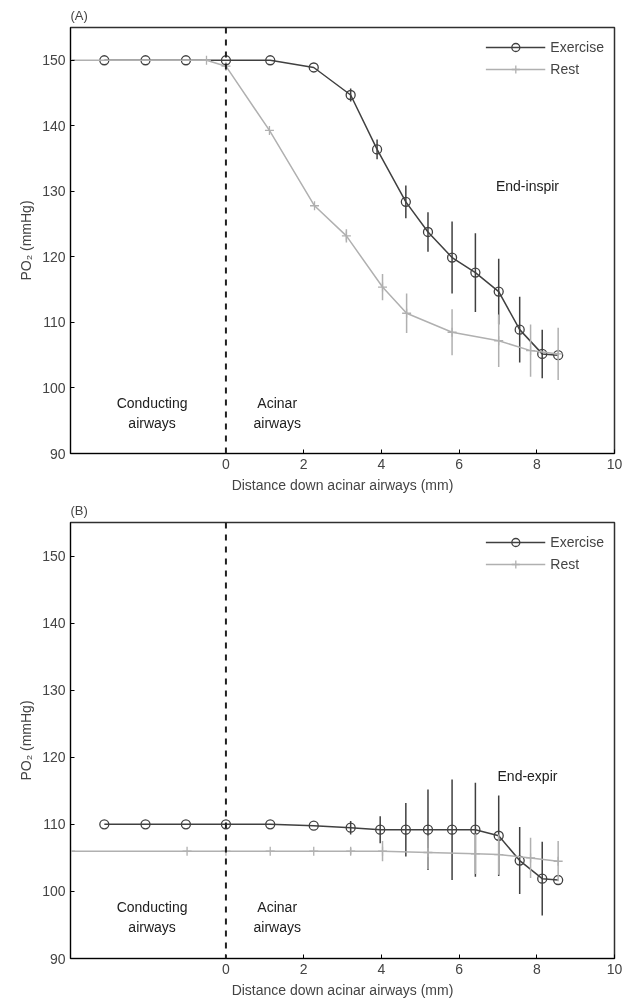 This screenshot has height=1007, width=628. What do you see at coordinates (527, 775) in the screenshot?
I see `annotation: End-expir` at bounding box center [527, 775].